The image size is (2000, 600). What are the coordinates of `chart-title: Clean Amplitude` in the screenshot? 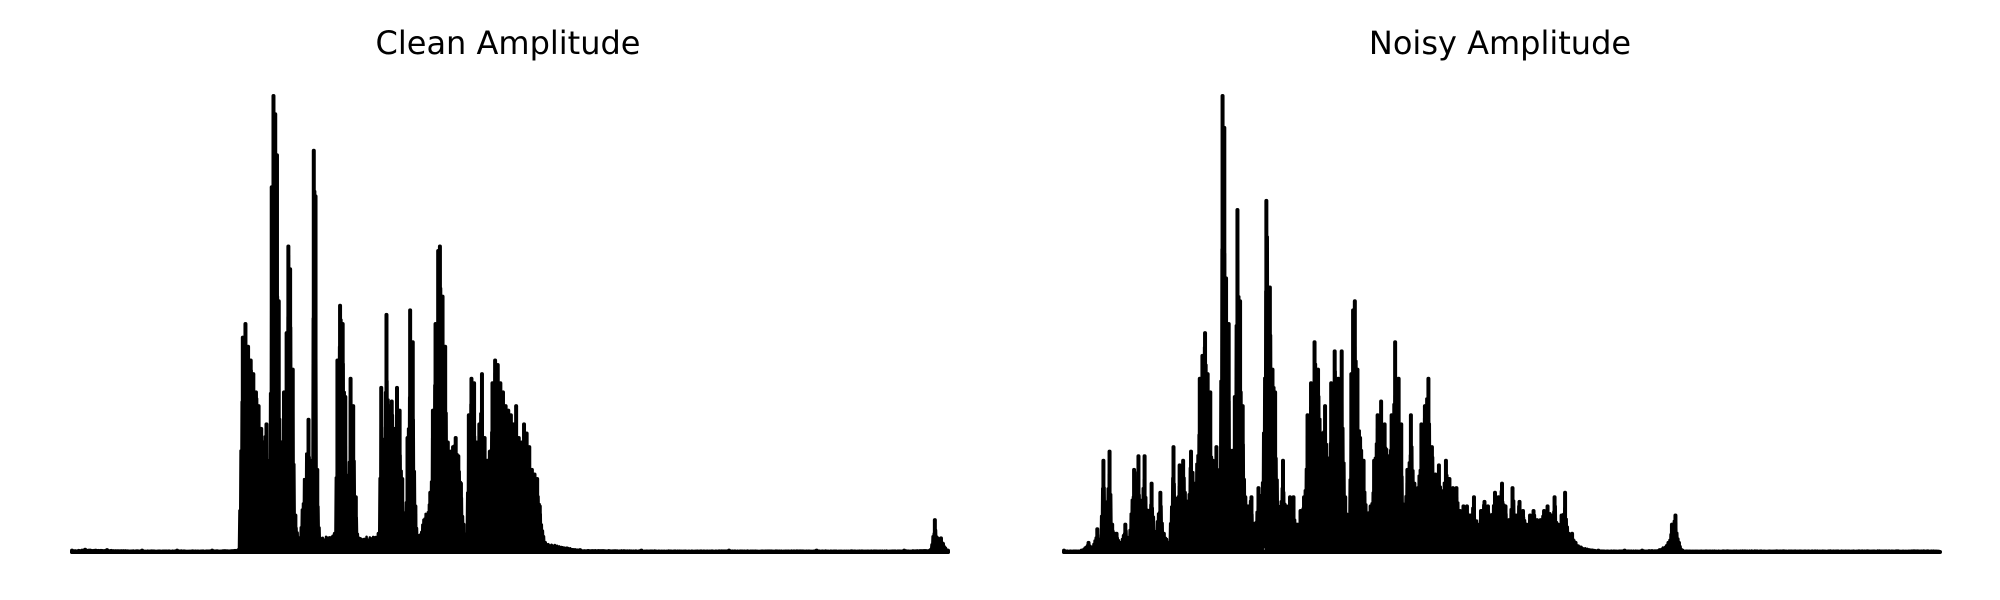 It's located at (508, 43).